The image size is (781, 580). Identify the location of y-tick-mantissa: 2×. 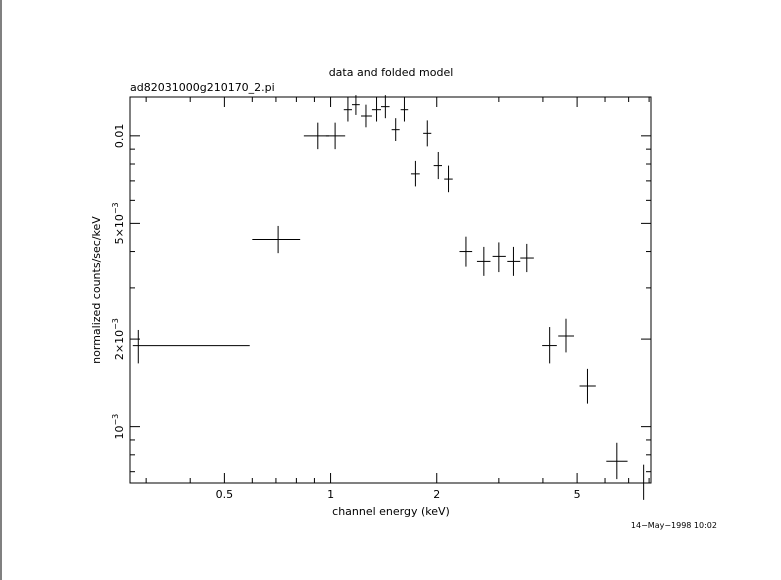
(119, 352).